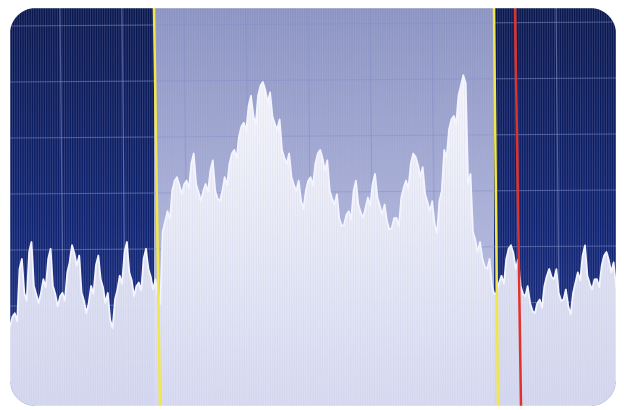 Image resolution: width=624 pixels, height=410 pixels. Describe the element at coordinates (496, 207) in the screenshot. I see `right-marker-line` at that location.